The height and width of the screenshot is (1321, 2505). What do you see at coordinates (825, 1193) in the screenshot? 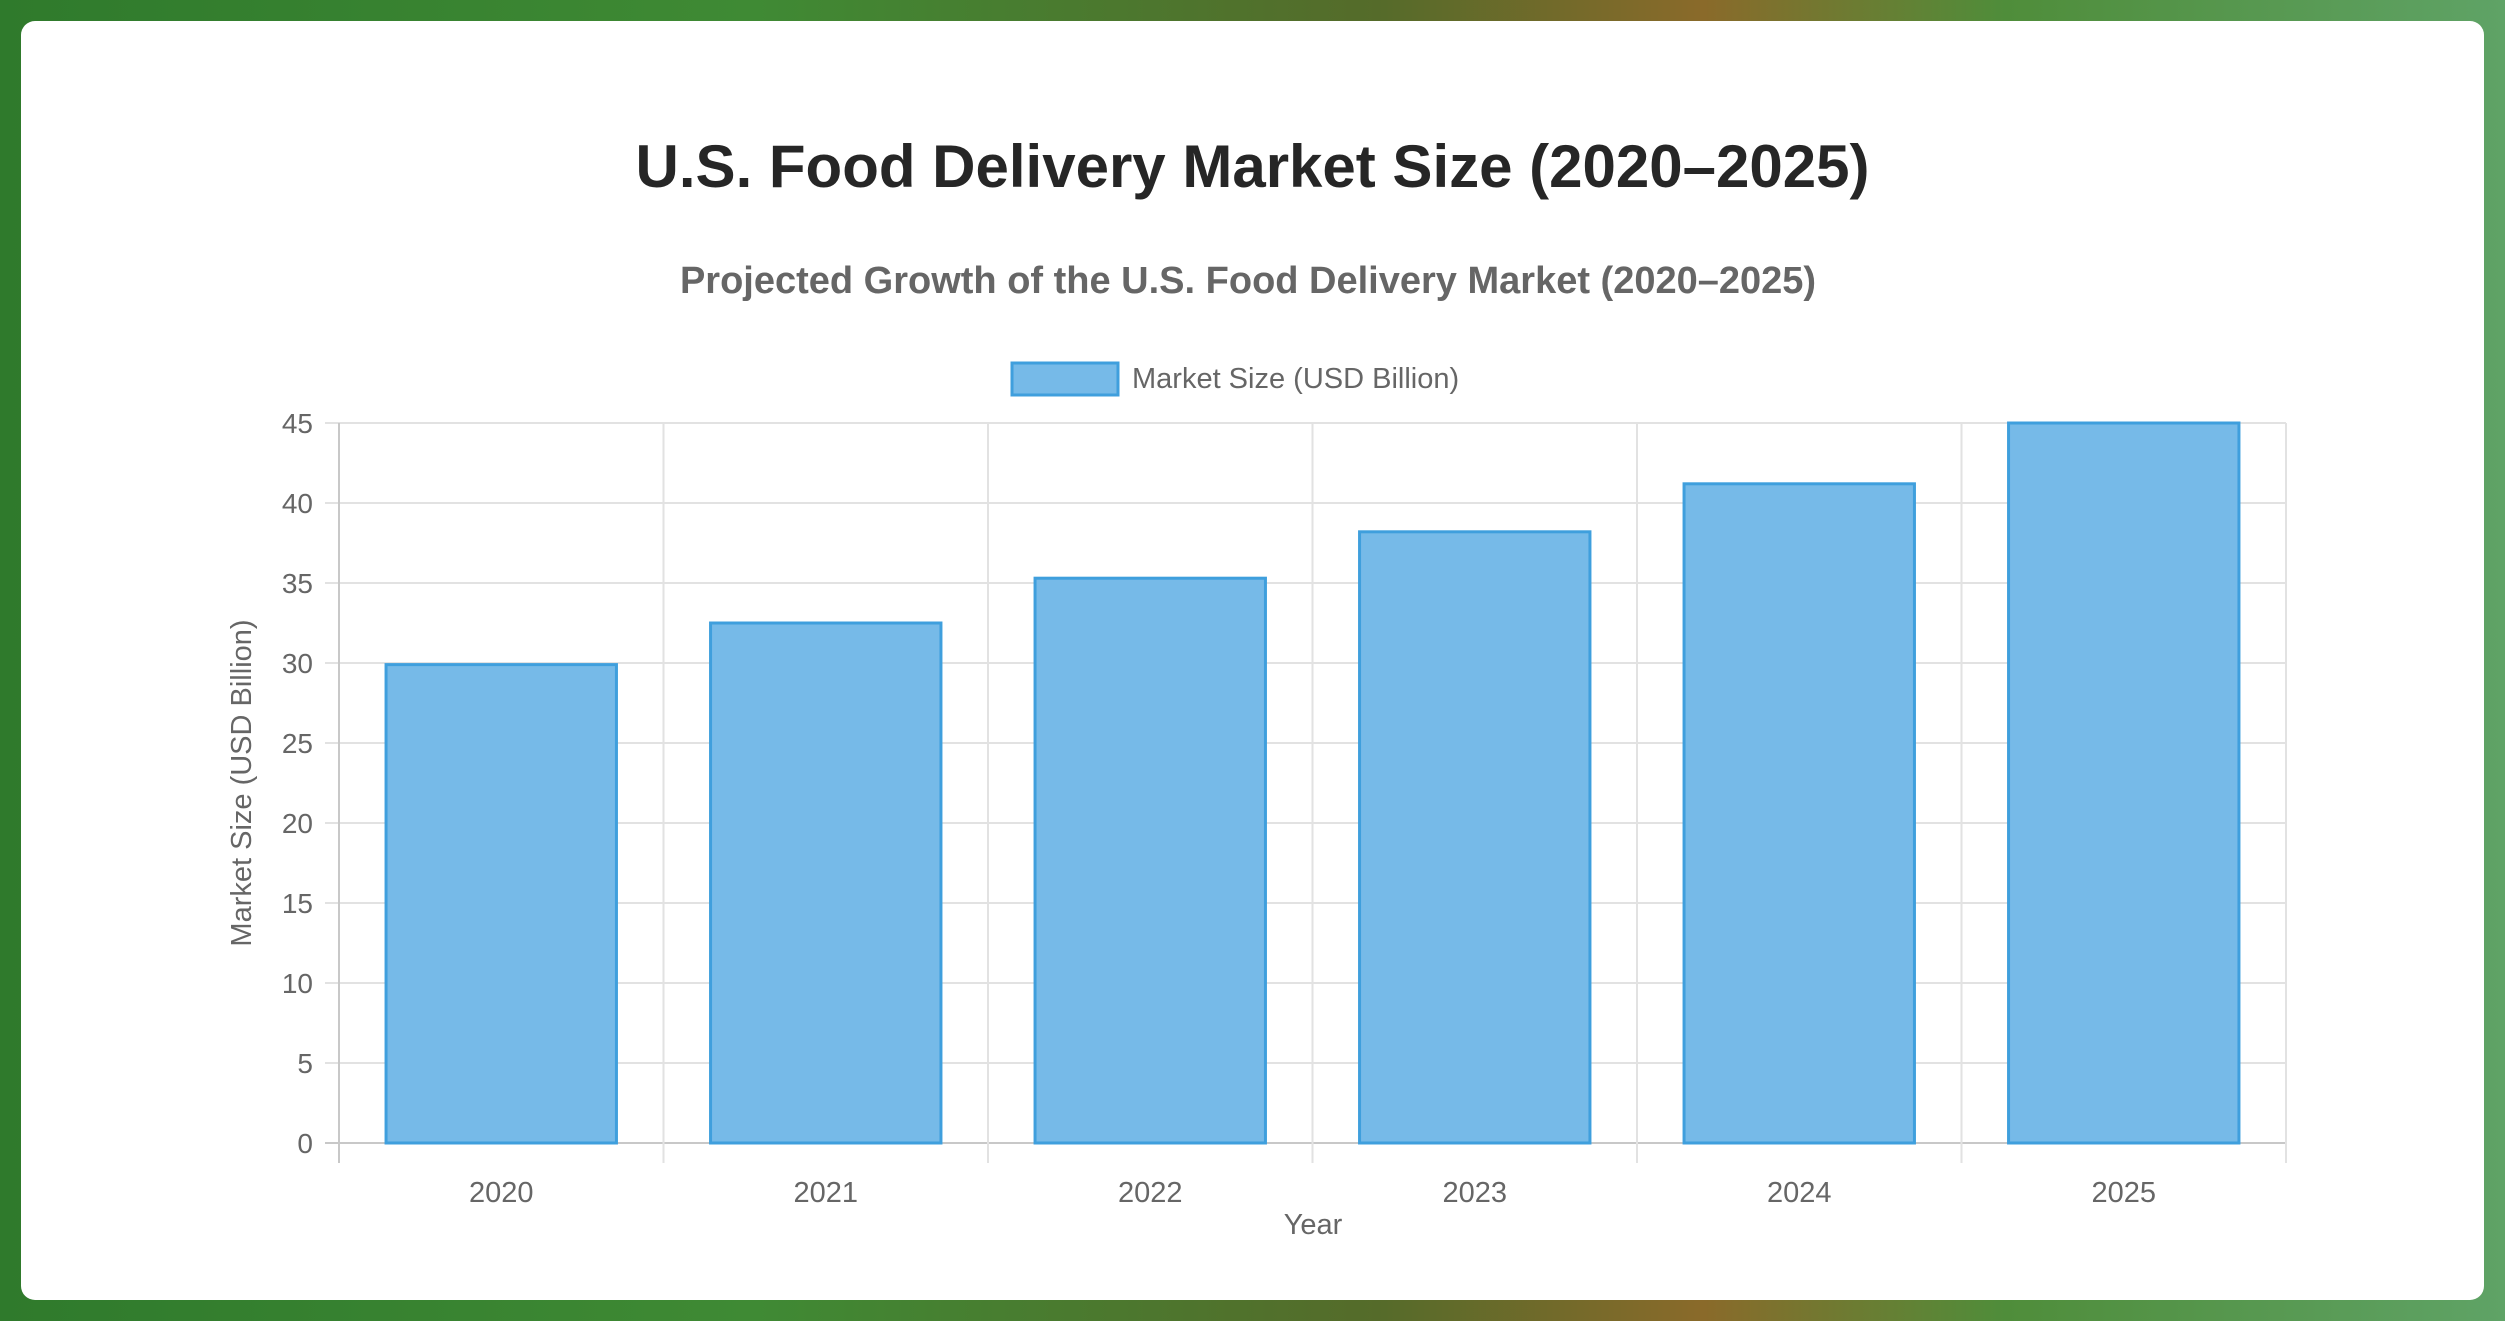
I see `x-tick-label: 2021` at bounding box center [825, 1193].